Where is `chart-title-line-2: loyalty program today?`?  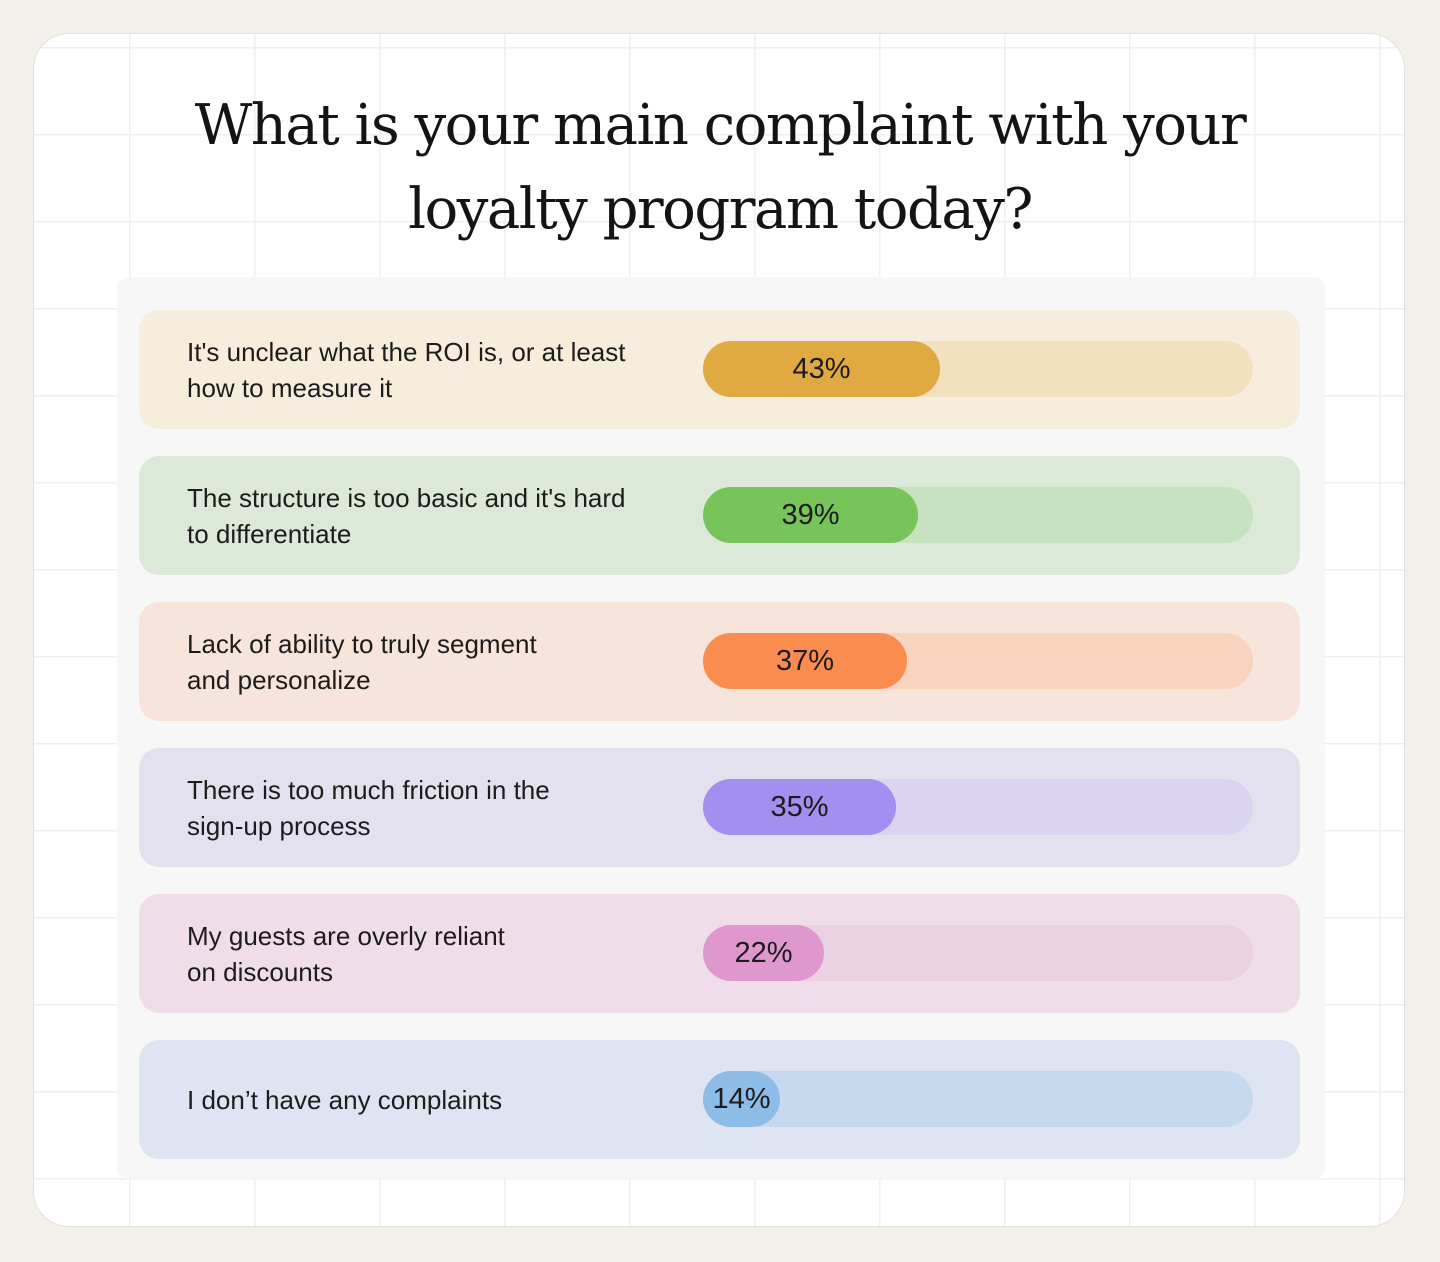 chart-title-line-2: loyalty program today? is located at coordinates (720, 209).